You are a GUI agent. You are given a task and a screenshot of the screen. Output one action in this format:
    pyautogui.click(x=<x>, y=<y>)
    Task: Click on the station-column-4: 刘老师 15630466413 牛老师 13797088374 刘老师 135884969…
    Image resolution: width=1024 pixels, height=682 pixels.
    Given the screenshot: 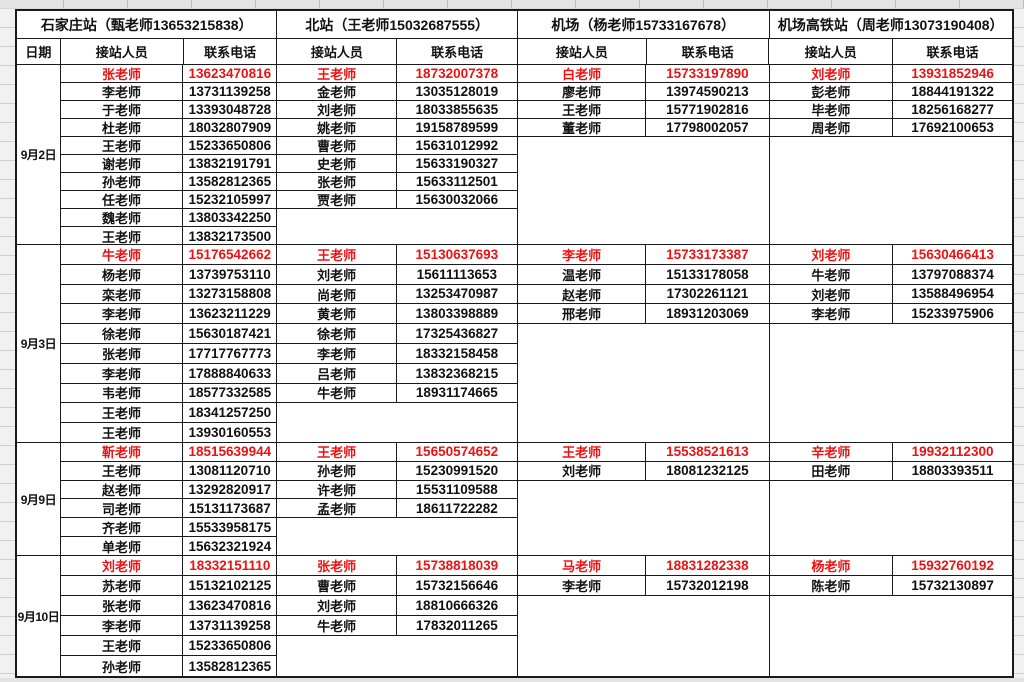 What is the action you would take?
    pyautogui.click(x=890, y=343)
    